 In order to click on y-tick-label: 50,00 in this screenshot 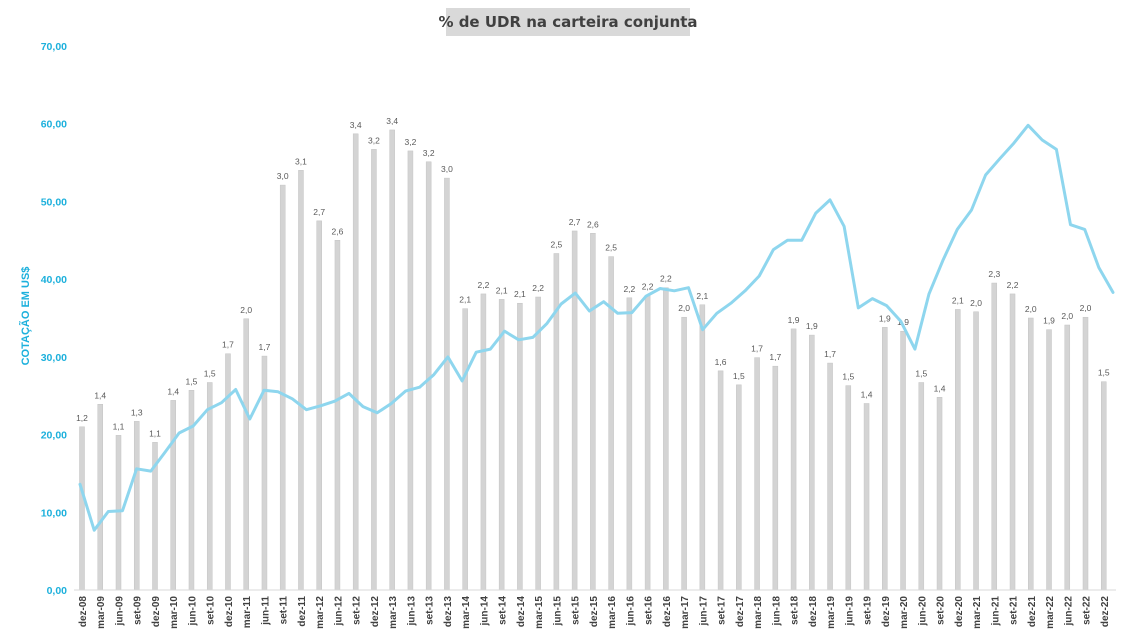, I will do `click(54, 202)`.